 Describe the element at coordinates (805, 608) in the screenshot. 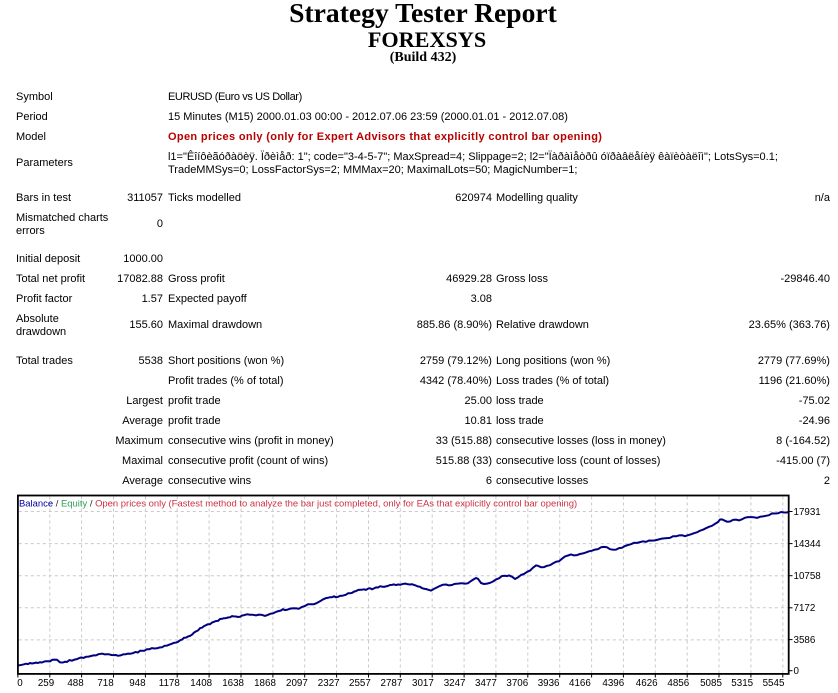

I see `svg-text: 7172` at that location.